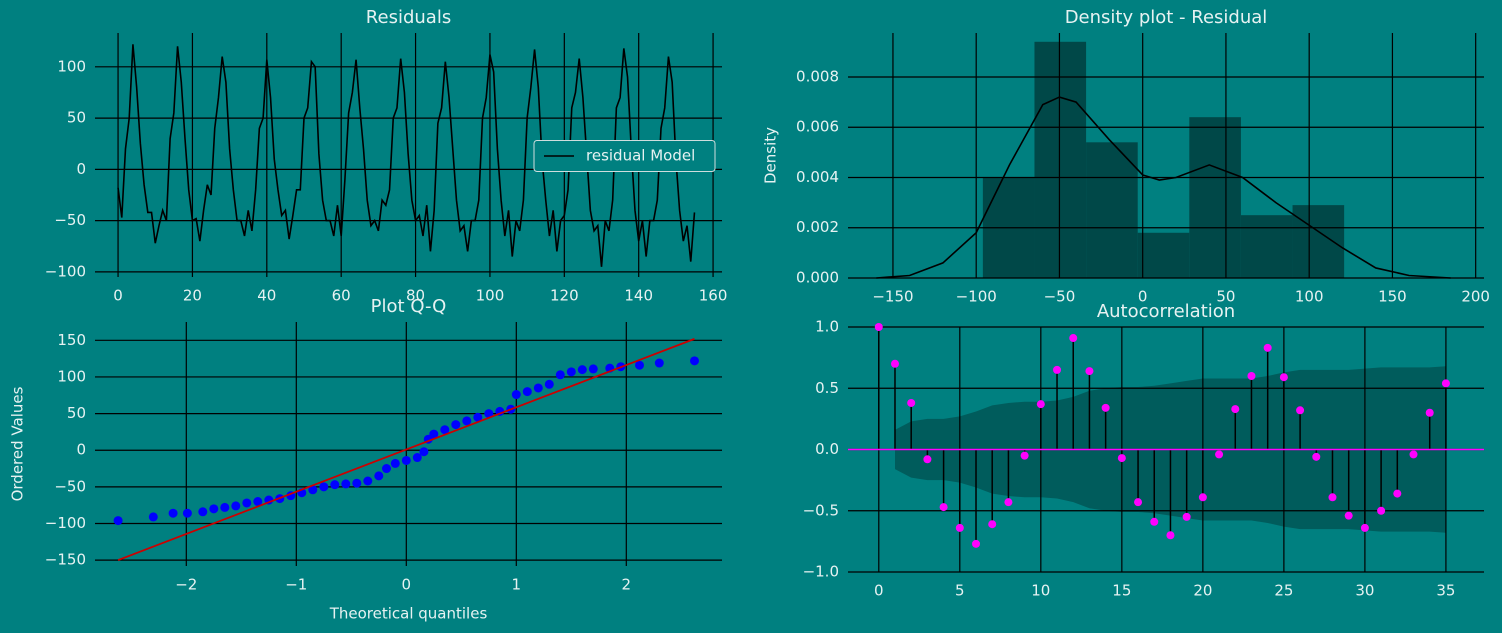 This screenshot has width=1502, height=633. Describe the element at coordinates (640, 156) in the screenshot. I see `legend-label: residual Model` at that location.